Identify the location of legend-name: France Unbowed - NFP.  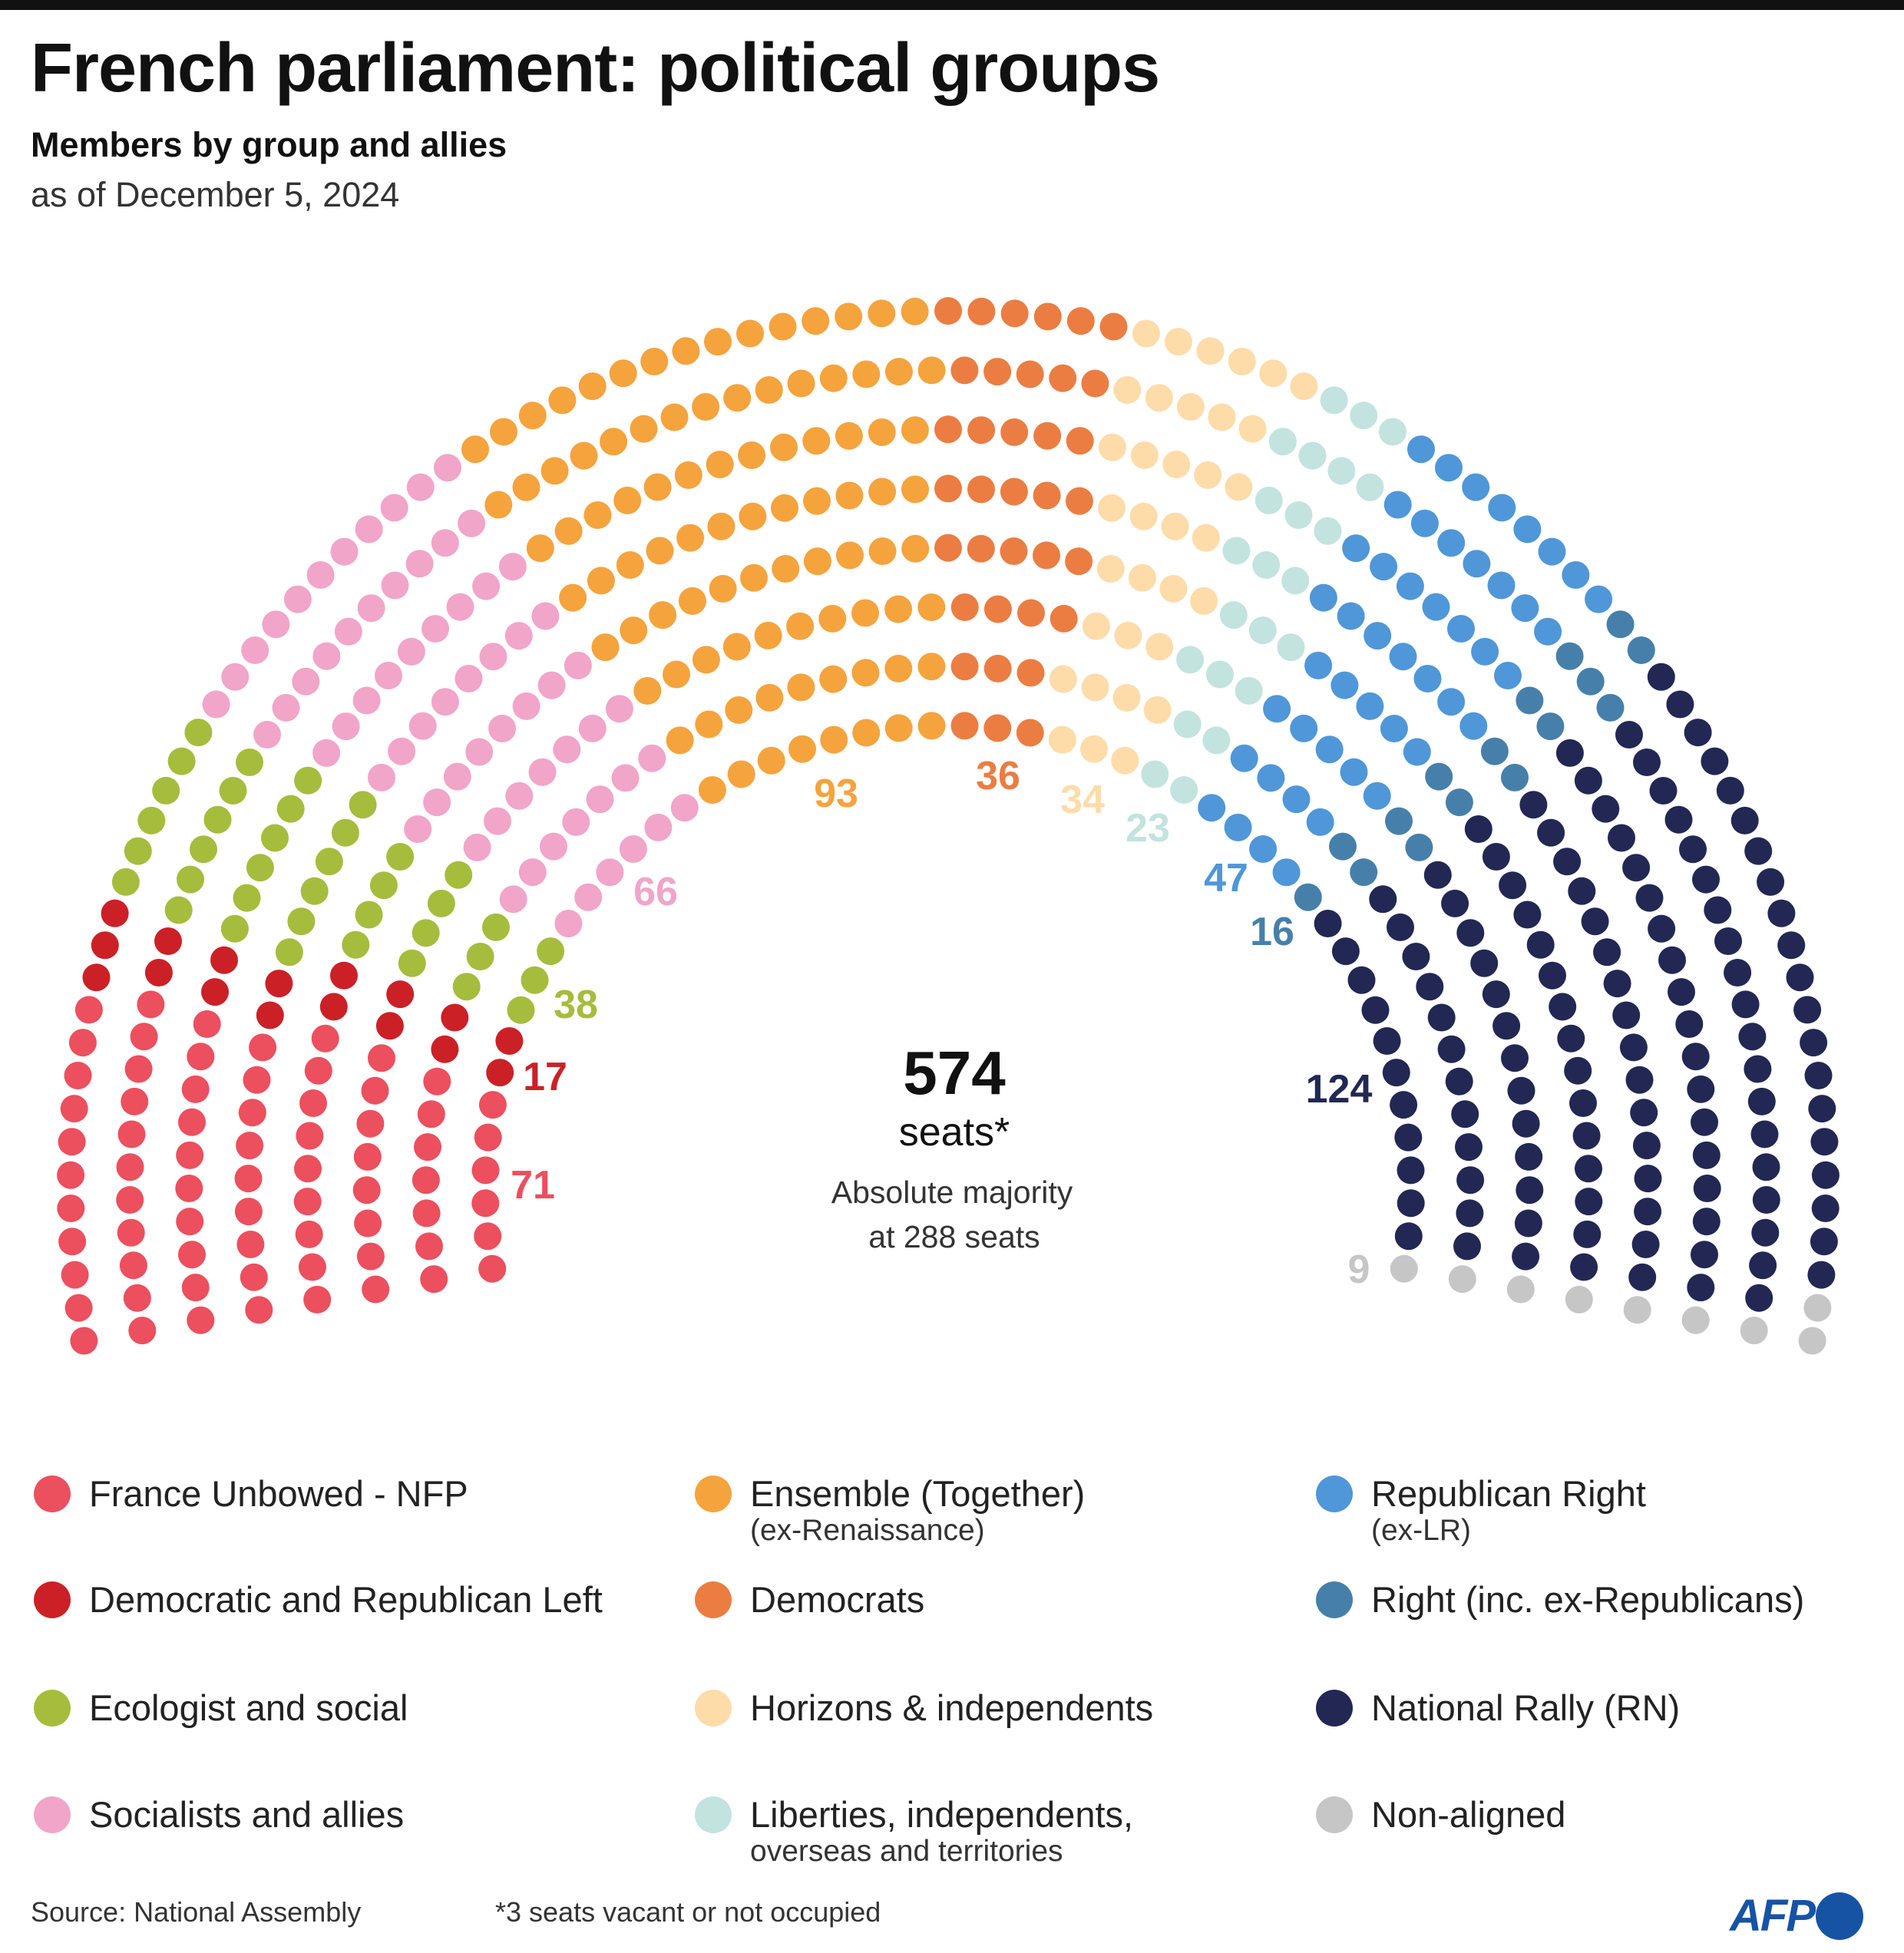
(278, 1493).